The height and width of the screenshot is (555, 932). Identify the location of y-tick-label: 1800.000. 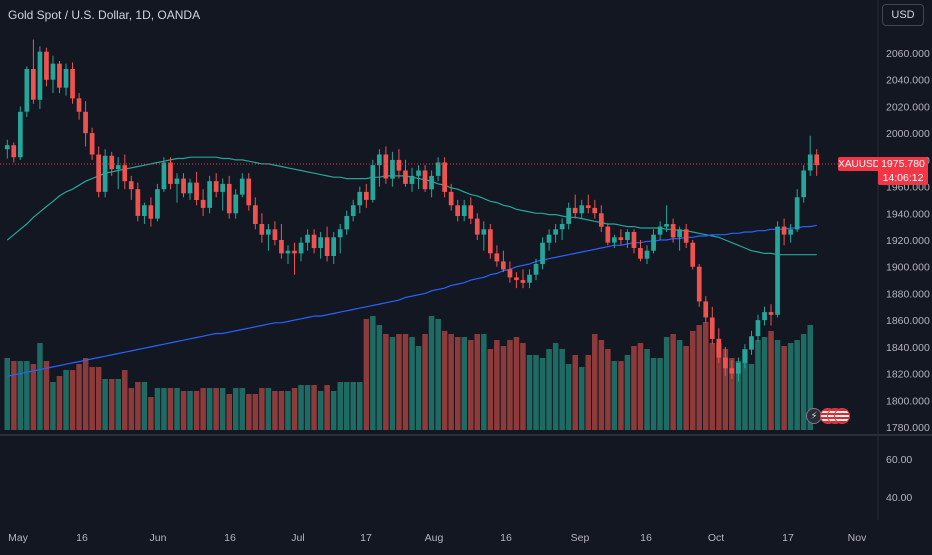
(908, 401).